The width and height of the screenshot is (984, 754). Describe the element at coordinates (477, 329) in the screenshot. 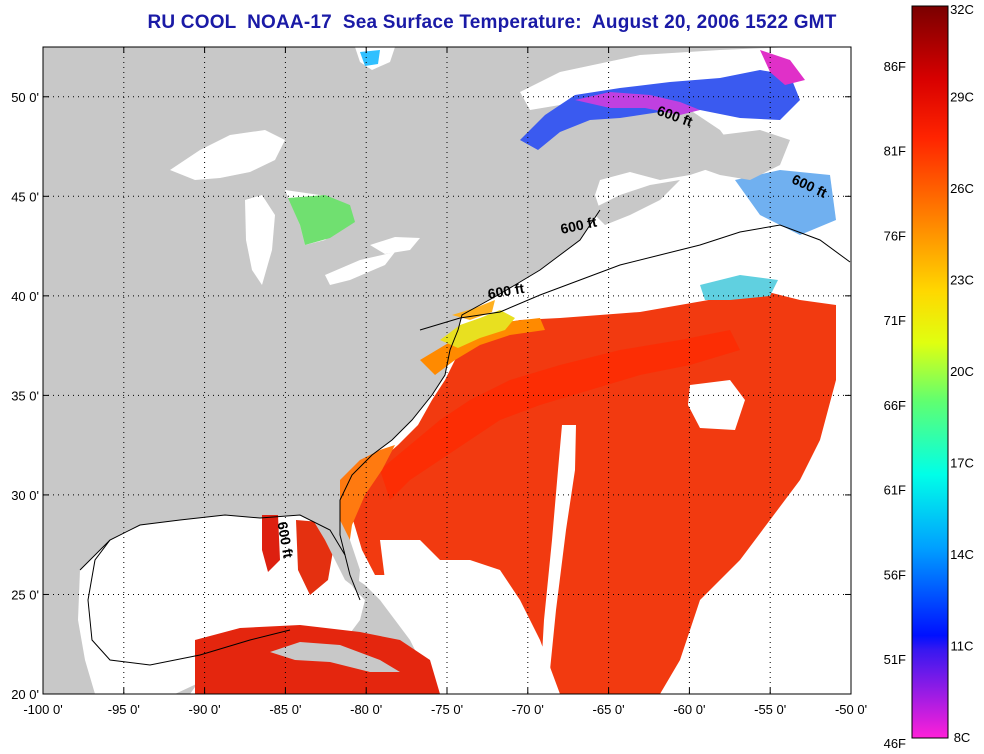

I see `sst-mid-atlantic-yellow` at that location.